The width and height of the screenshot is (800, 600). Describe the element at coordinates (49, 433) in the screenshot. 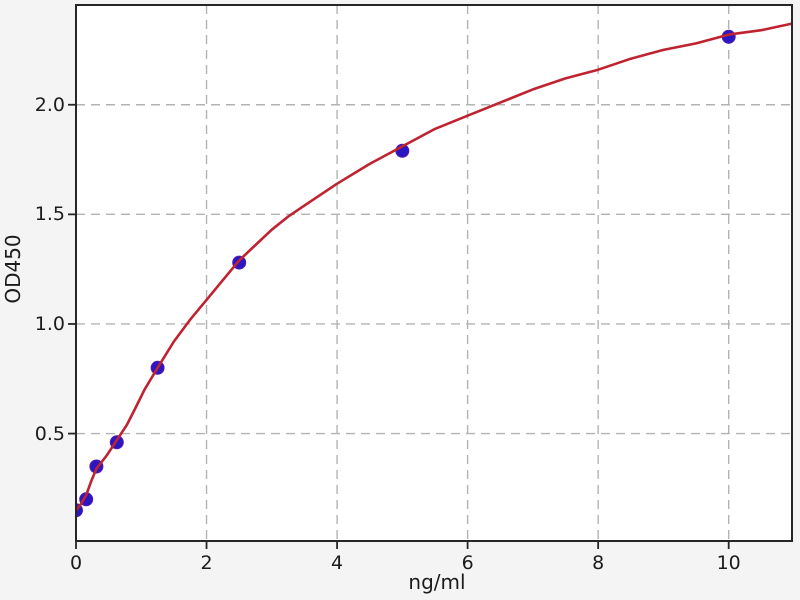

I see `y-tick-label-0.5: 0.5` at that location.